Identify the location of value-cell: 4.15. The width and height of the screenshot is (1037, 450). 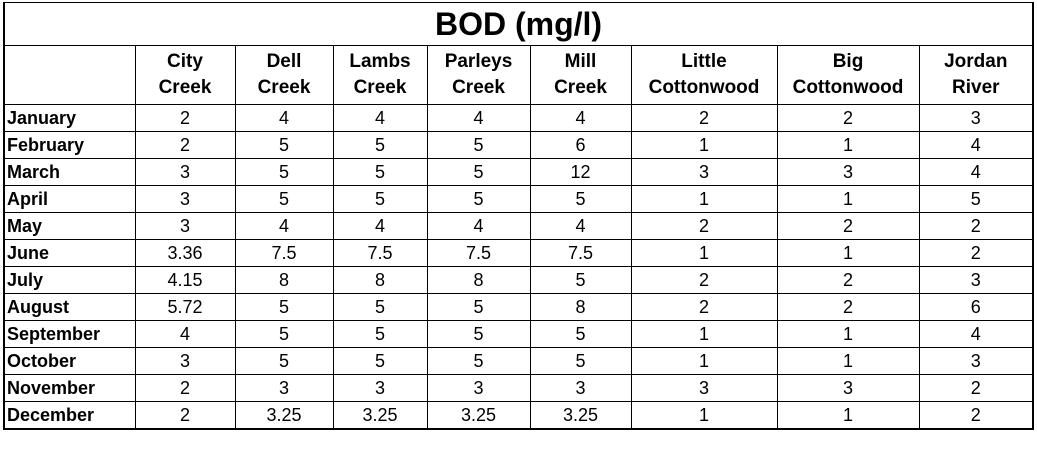
(185, 280).